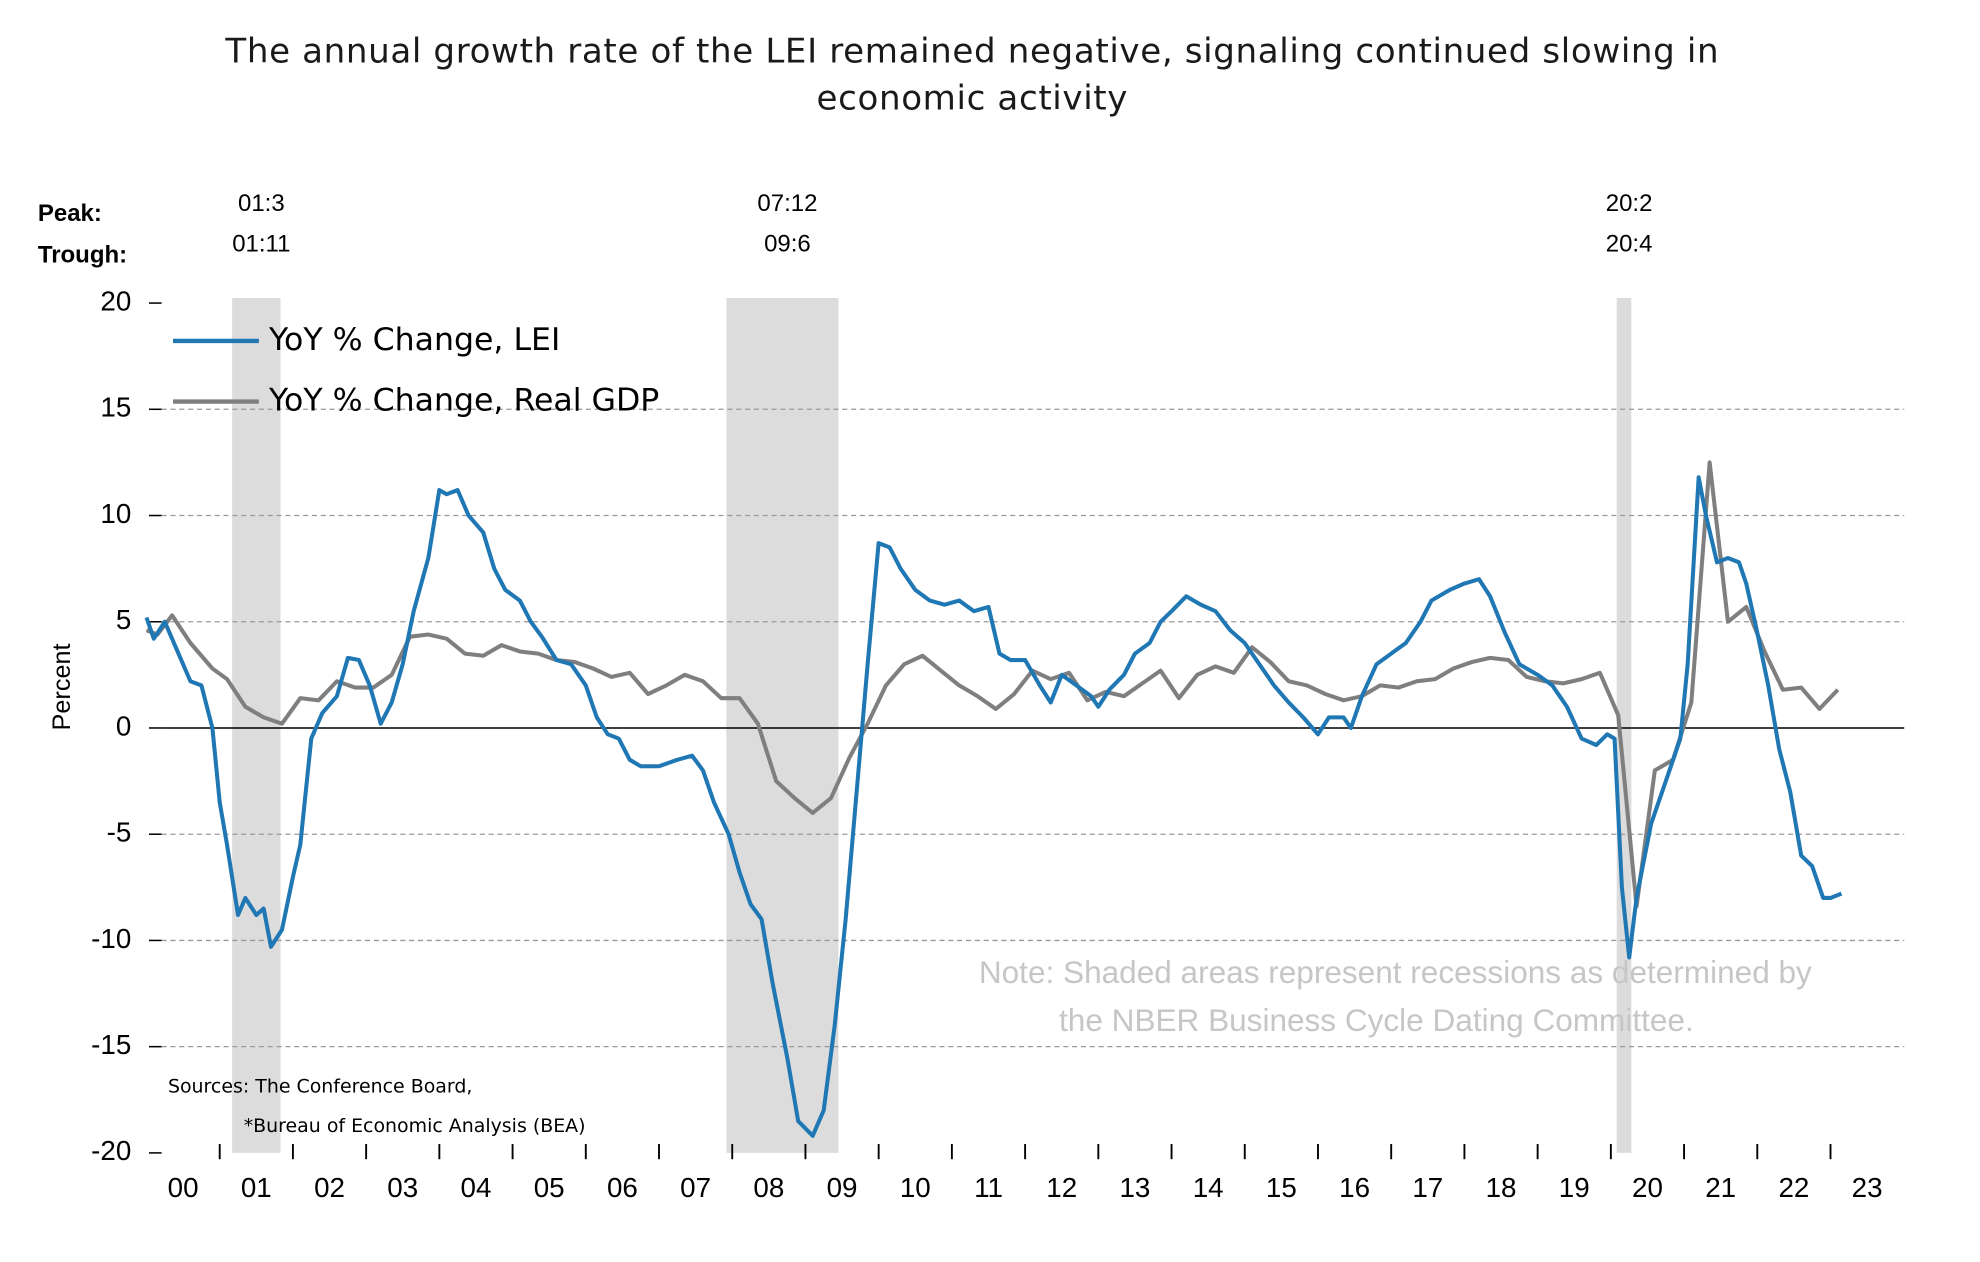 The width and height of the screenshot is (1980, 1262). What do you see at coordinates (787, 243) in the screenshot?
I see `trough-date: 09:6` at bounding box center [787, 243].